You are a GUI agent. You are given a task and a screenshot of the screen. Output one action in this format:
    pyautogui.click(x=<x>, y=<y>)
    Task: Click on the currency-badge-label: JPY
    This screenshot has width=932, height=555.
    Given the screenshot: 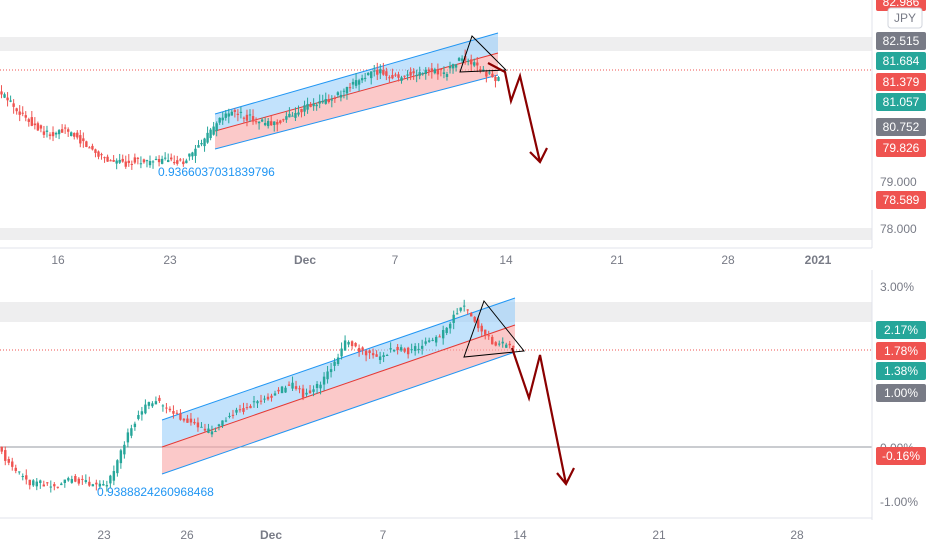 What is the action you would take?
    pyautogui.click(x=905, y=18)
    